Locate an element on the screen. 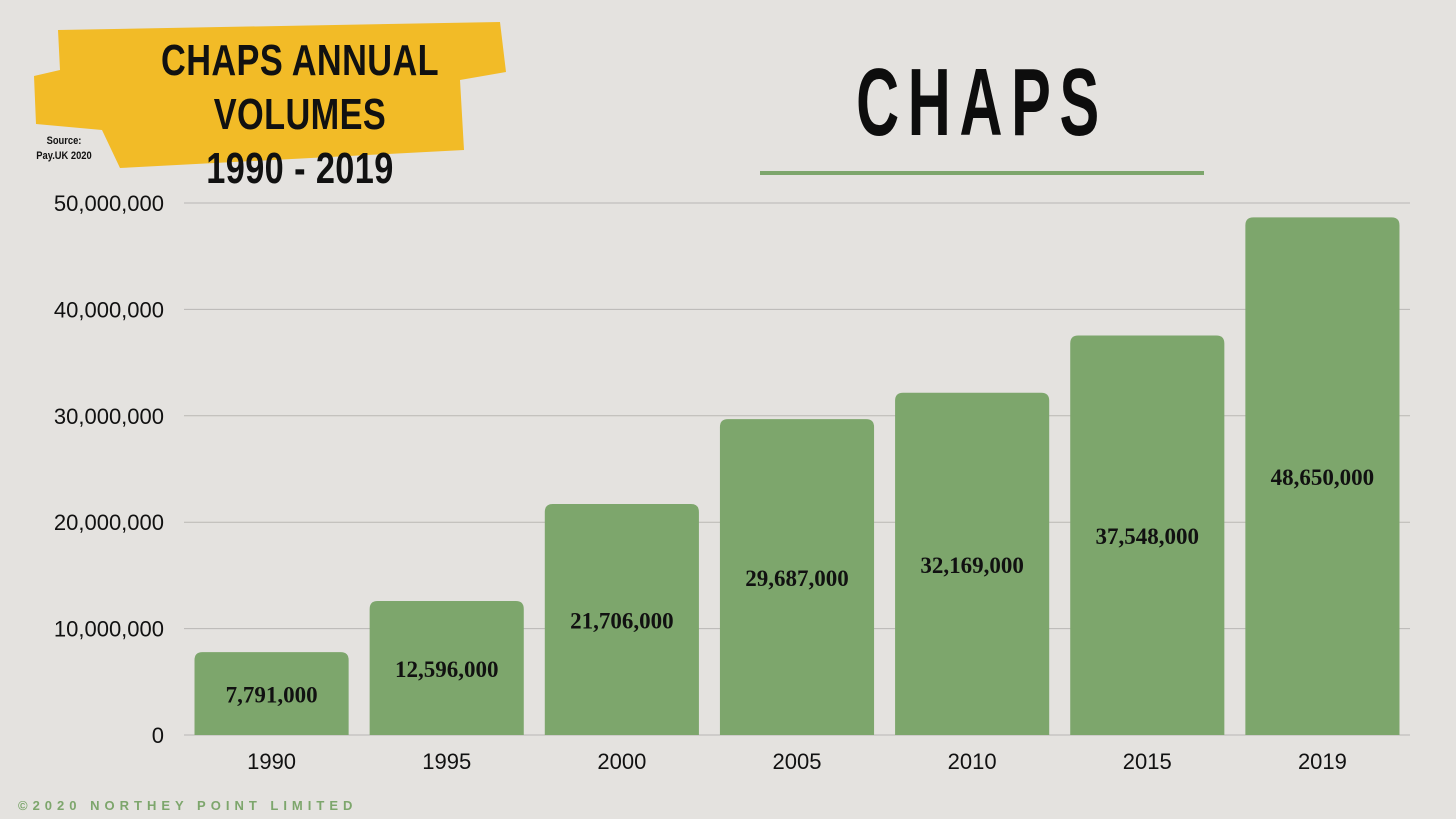 This screenshot has width=1456, height=819. source-note: Source: Pay.UK 2020 is located at coordinates (63, 149).